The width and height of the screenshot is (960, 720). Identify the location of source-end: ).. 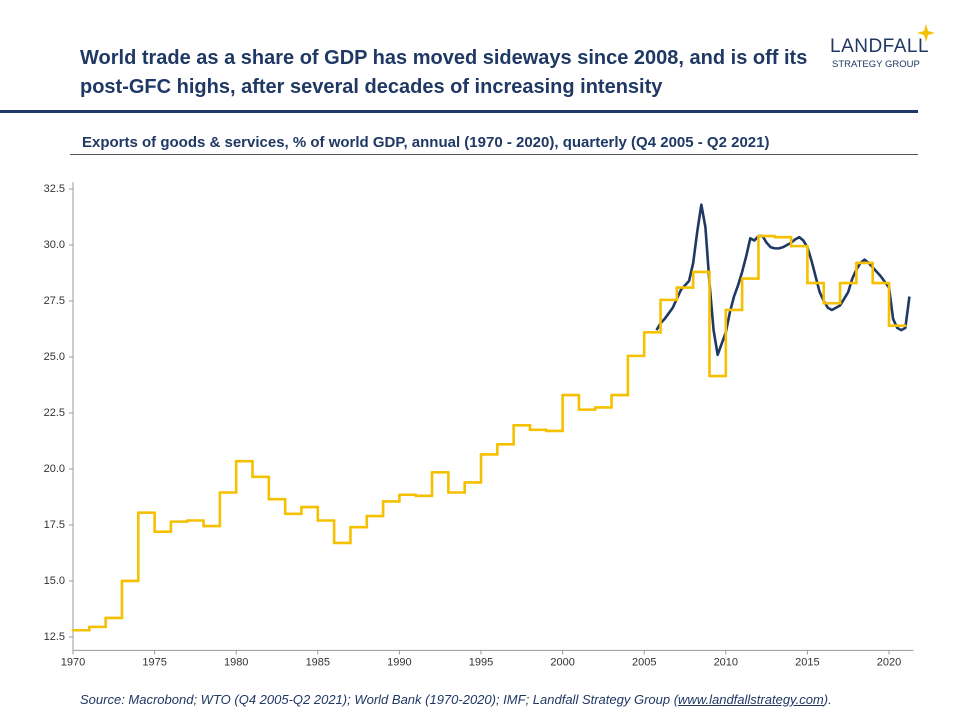
(827, 699).